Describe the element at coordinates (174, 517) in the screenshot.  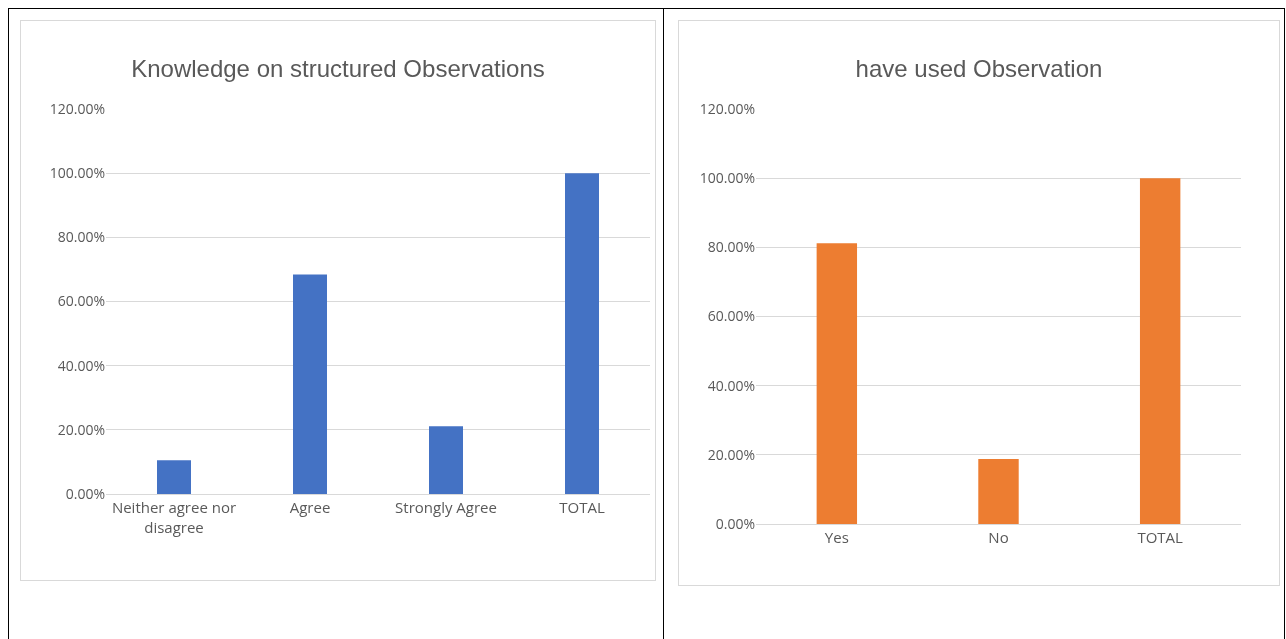
I see `x-tick-label: Neither agree nor disagree` at that location.